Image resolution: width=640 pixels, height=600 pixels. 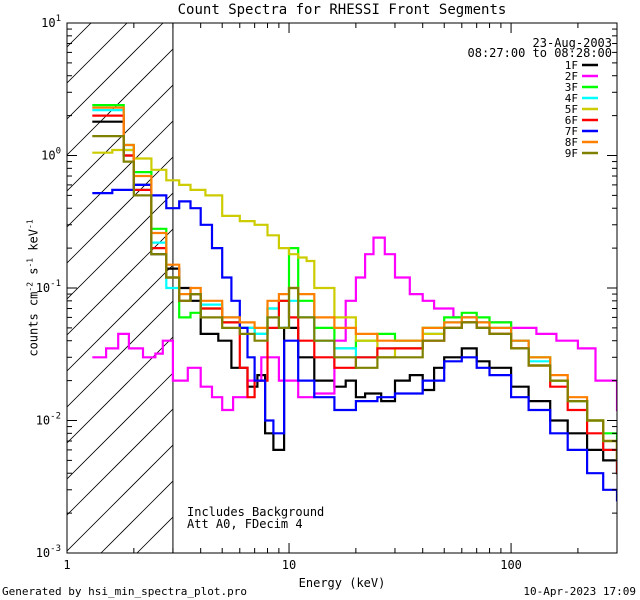 I want to click on note-background: Includes Background, so click(x=256, y=512).